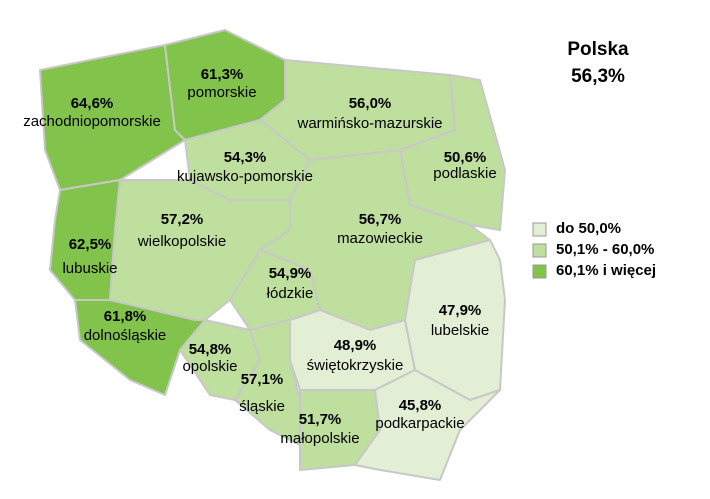  I want to click on region-name: śląskie, so click(262, 406).